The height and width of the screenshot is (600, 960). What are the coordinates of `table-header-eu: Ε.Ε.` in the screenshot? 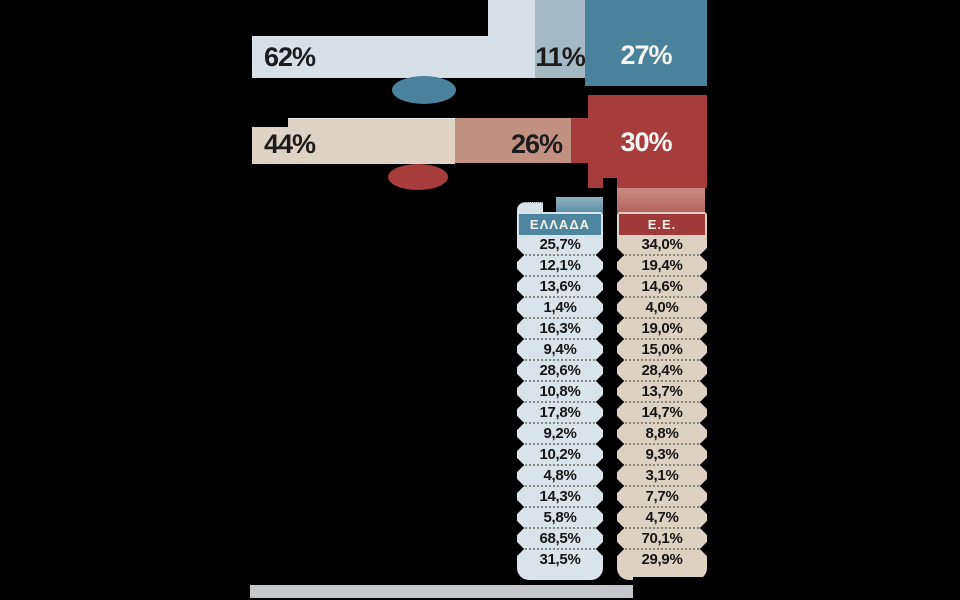 It's located at (662, 224).